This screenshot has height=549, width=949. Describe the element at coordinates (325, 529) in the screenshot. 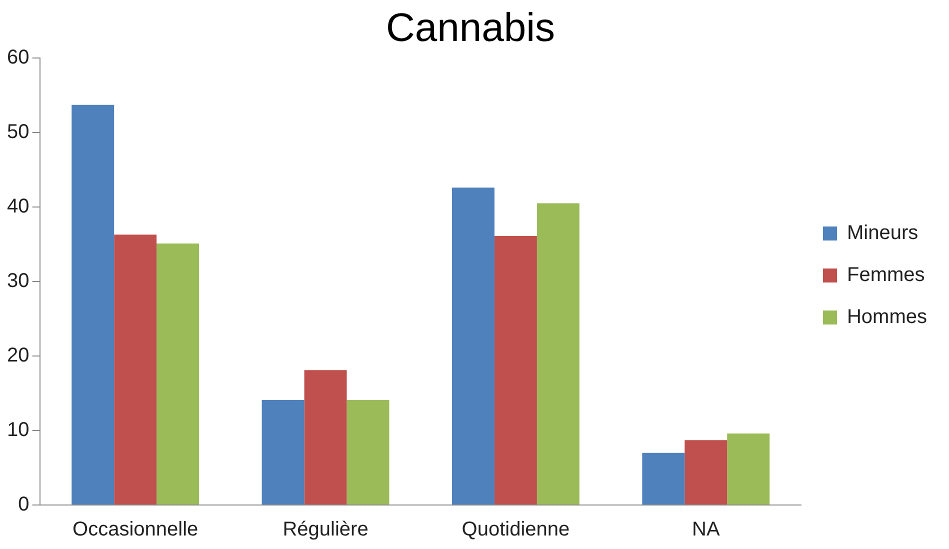

I see `x-tick-label: Régulière` at that location.